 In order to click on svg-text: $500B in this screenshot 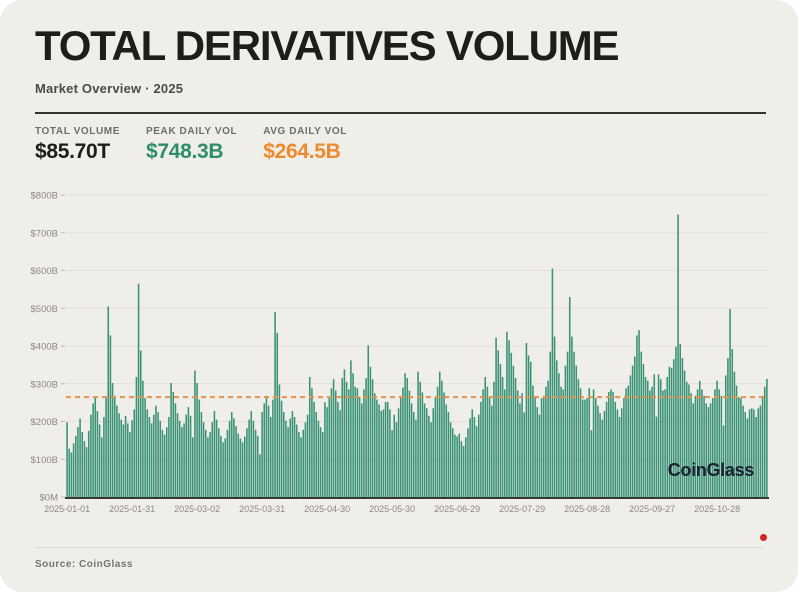, I will do `click(44, 309)`.